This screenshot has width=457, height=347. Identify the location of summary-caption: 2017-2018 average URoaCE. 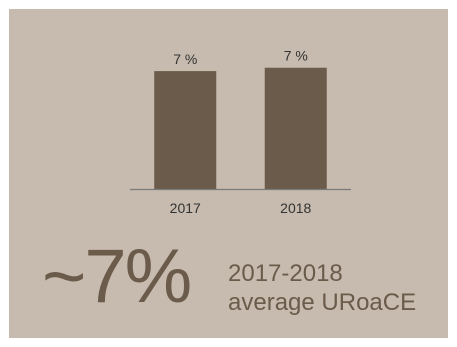
(322, 288).